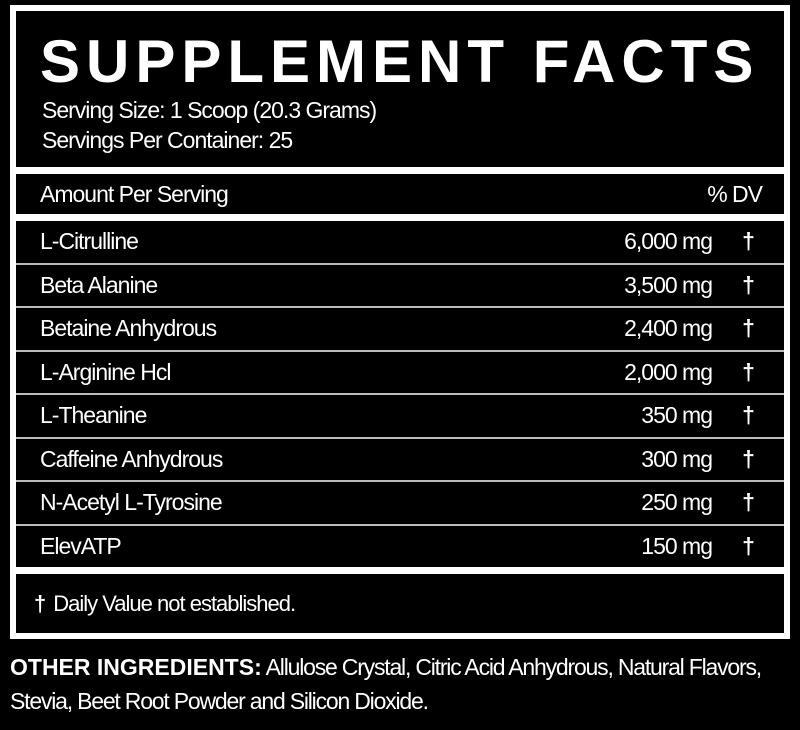 The image size is (800, 730). What do you see at coordinates (400, 372) in the screenshot?
I see `table-row: L-Arginine Hcl 2,000 mg †` at bounding box center [400, 372].